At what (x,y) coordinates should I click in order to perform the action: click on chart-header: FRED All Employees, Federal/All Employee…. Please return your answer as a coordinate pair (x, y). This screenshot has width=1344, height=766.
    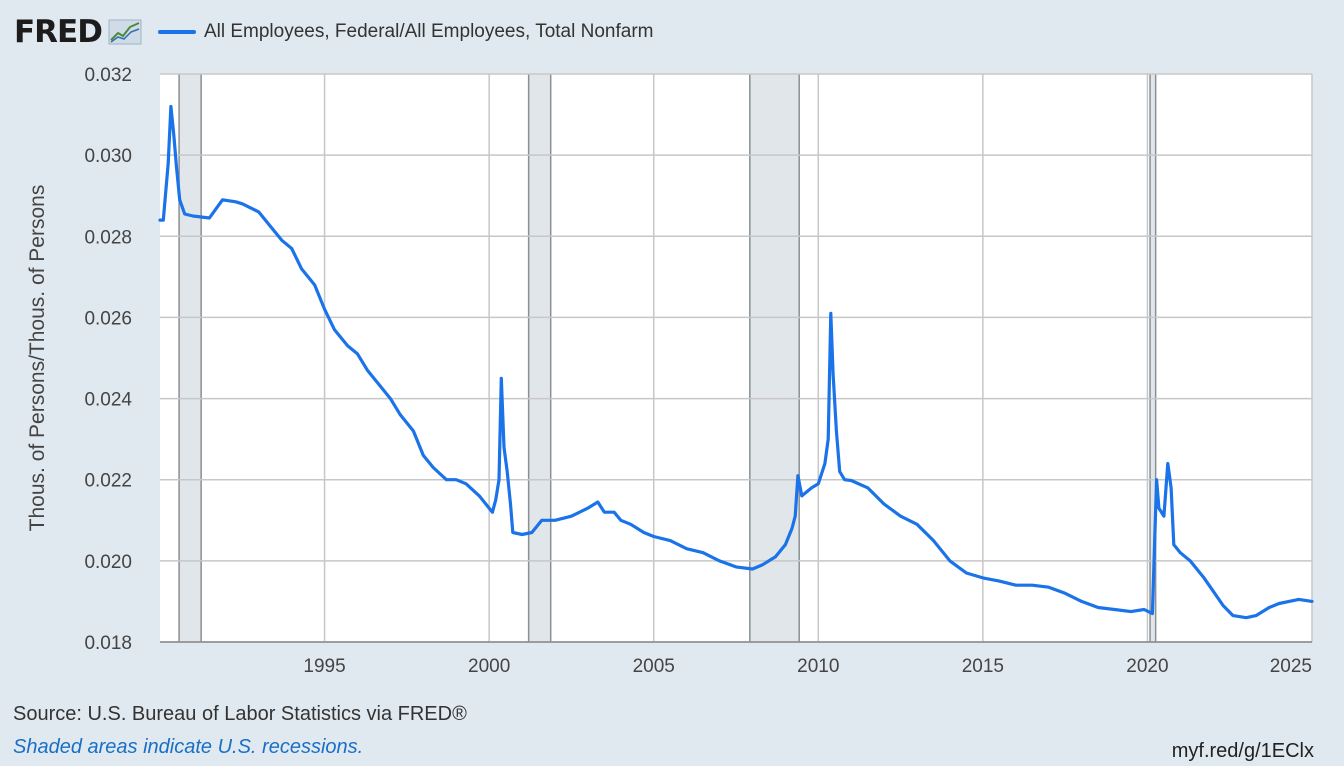
    Looking at the image, I should click on (333, 32).